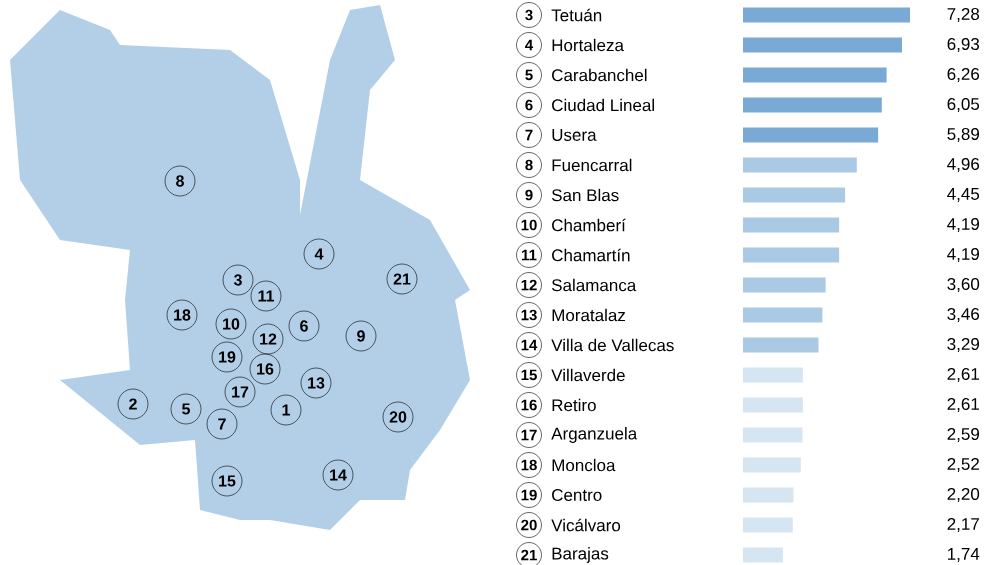 The height and width of the screenshot is (565, 1004). I want to click on text: 1, so click(286, 410).